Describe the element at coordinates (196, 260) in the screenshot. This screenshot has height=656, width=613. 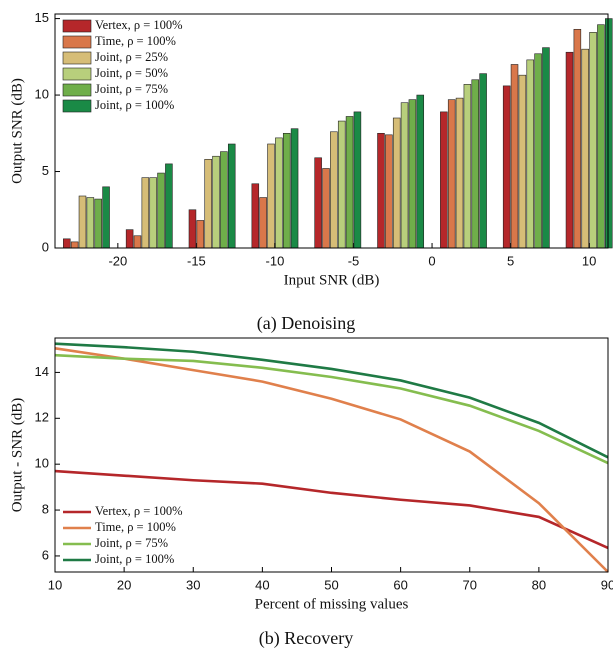
I see `x-tick-label: -15` at that location.